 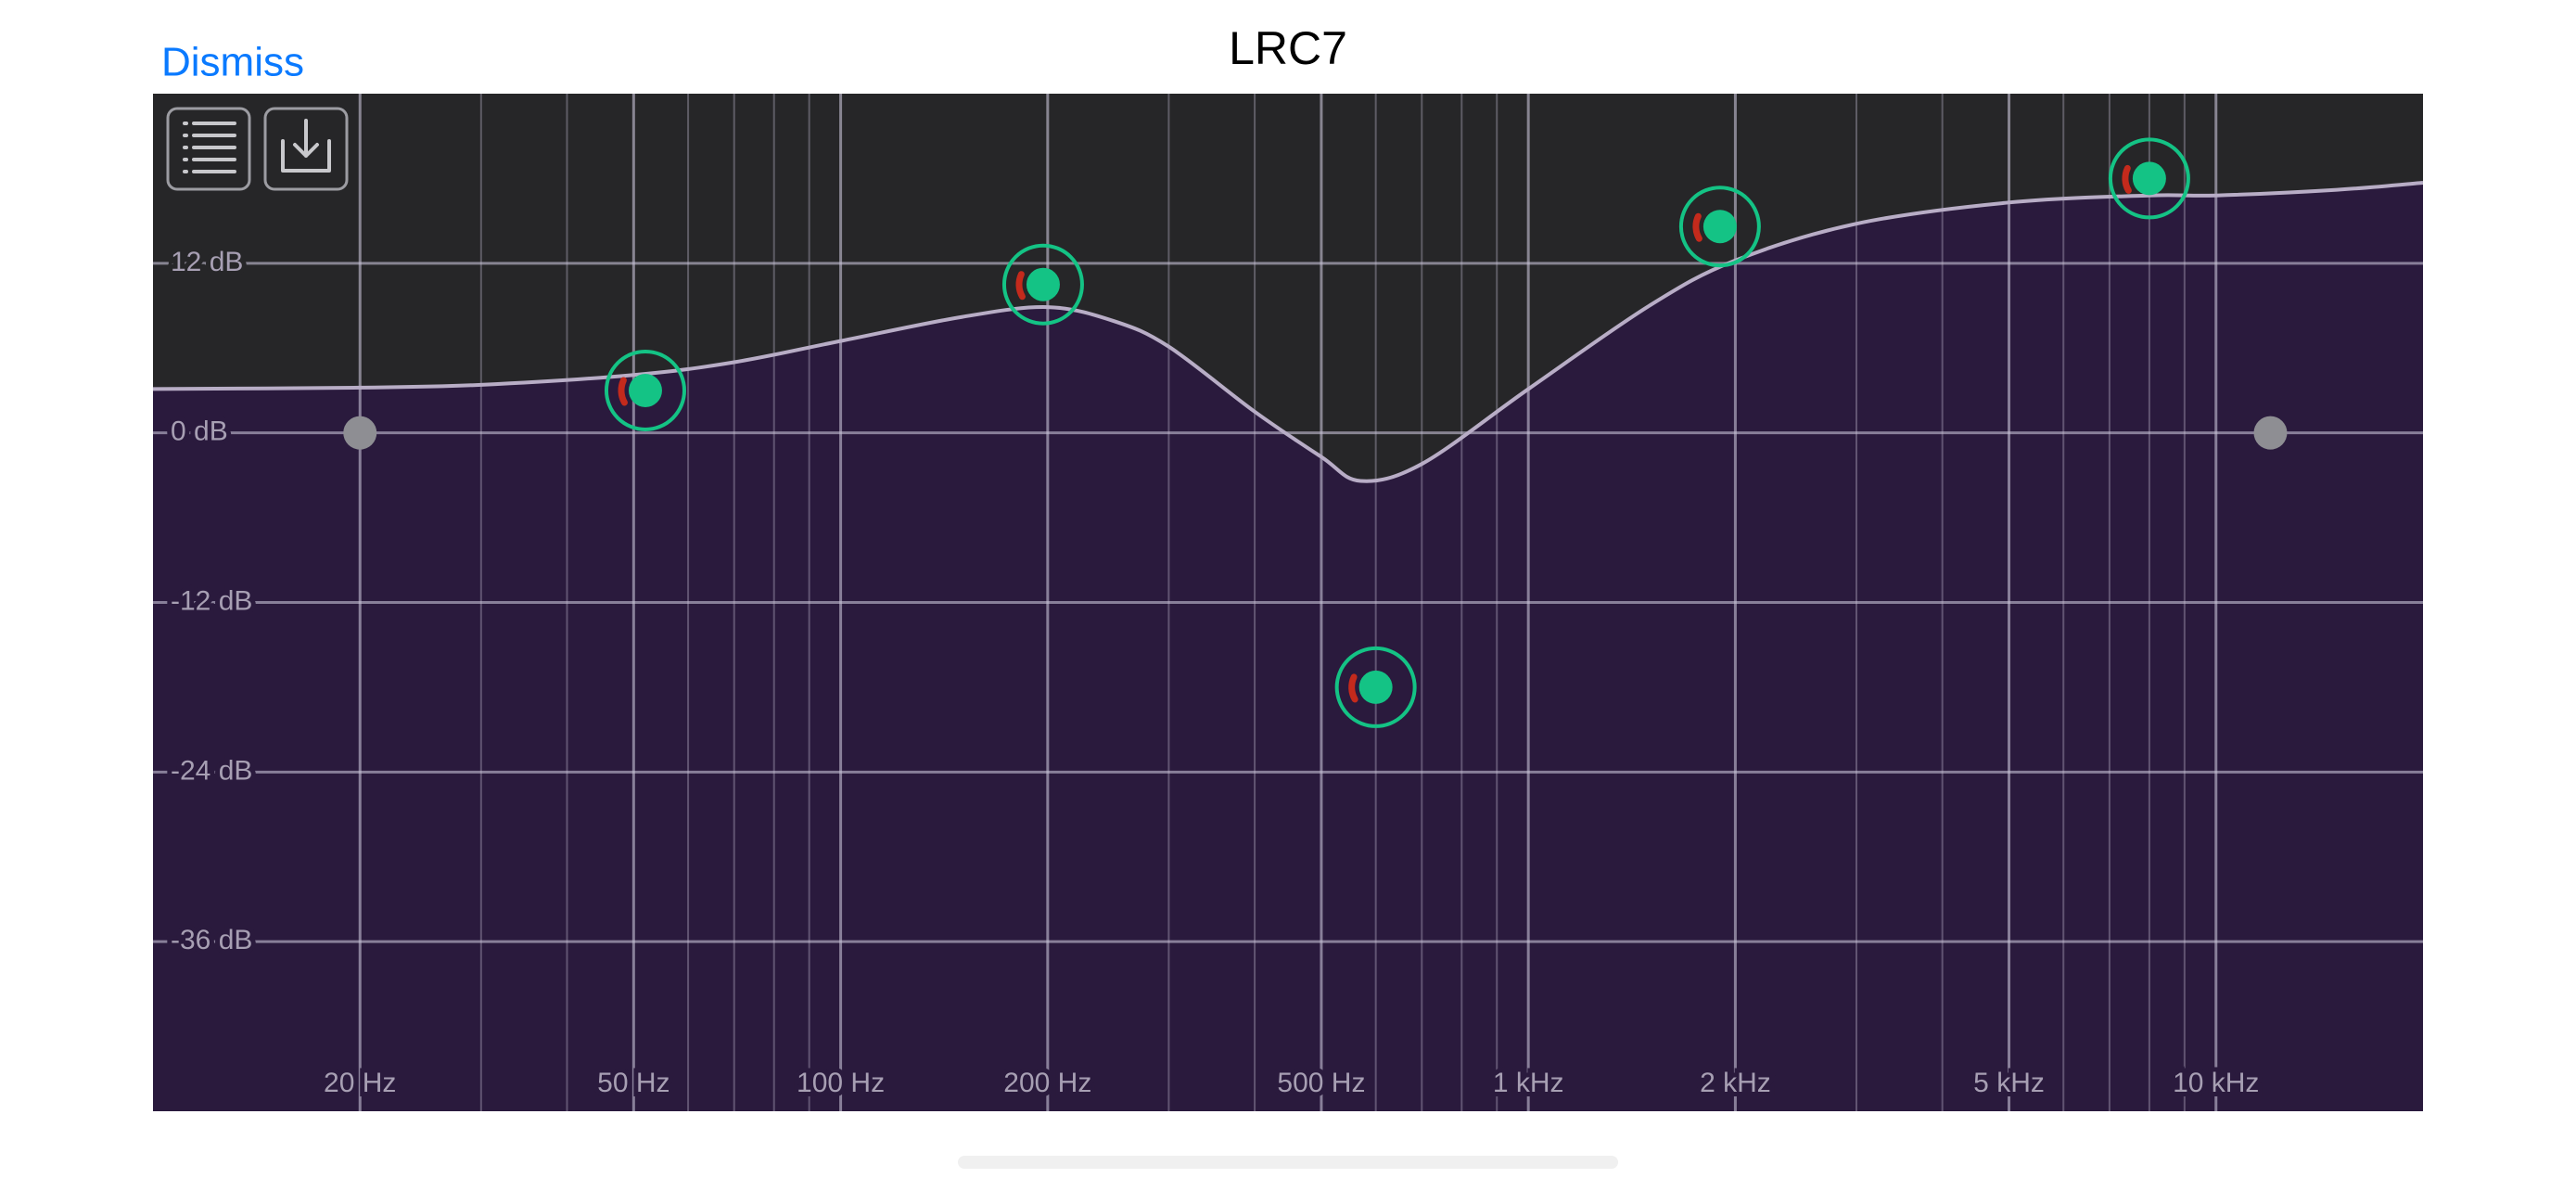 I want to click on home-indicator, so click(x=1288, y=1162).